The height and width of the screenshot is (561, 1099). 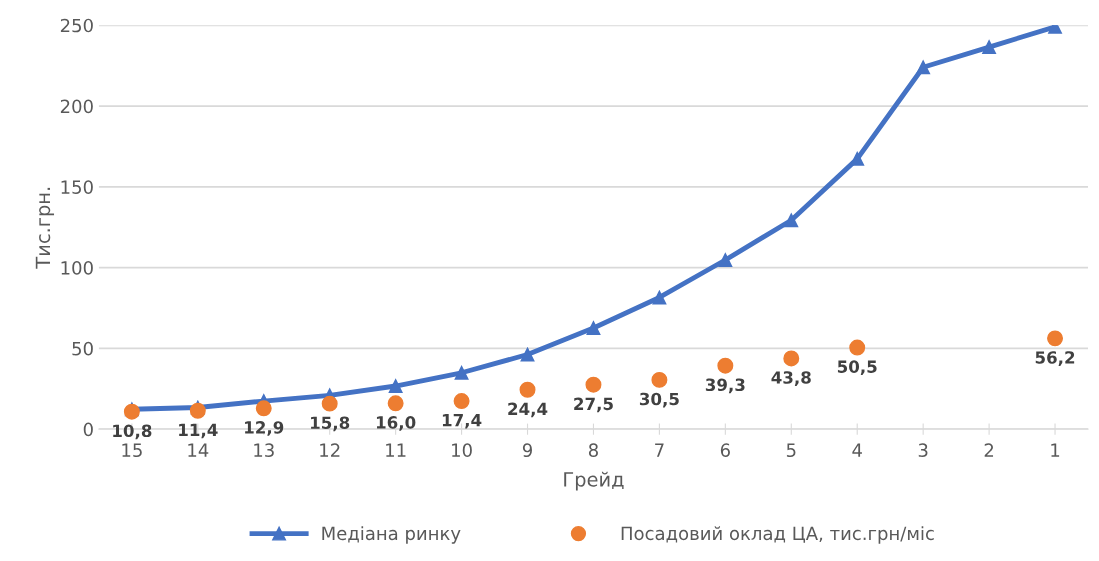 What do you see at coordinates (791, 378) in the screenshot?
I see `data-label: 43,8` at bounding box center [791, 378].